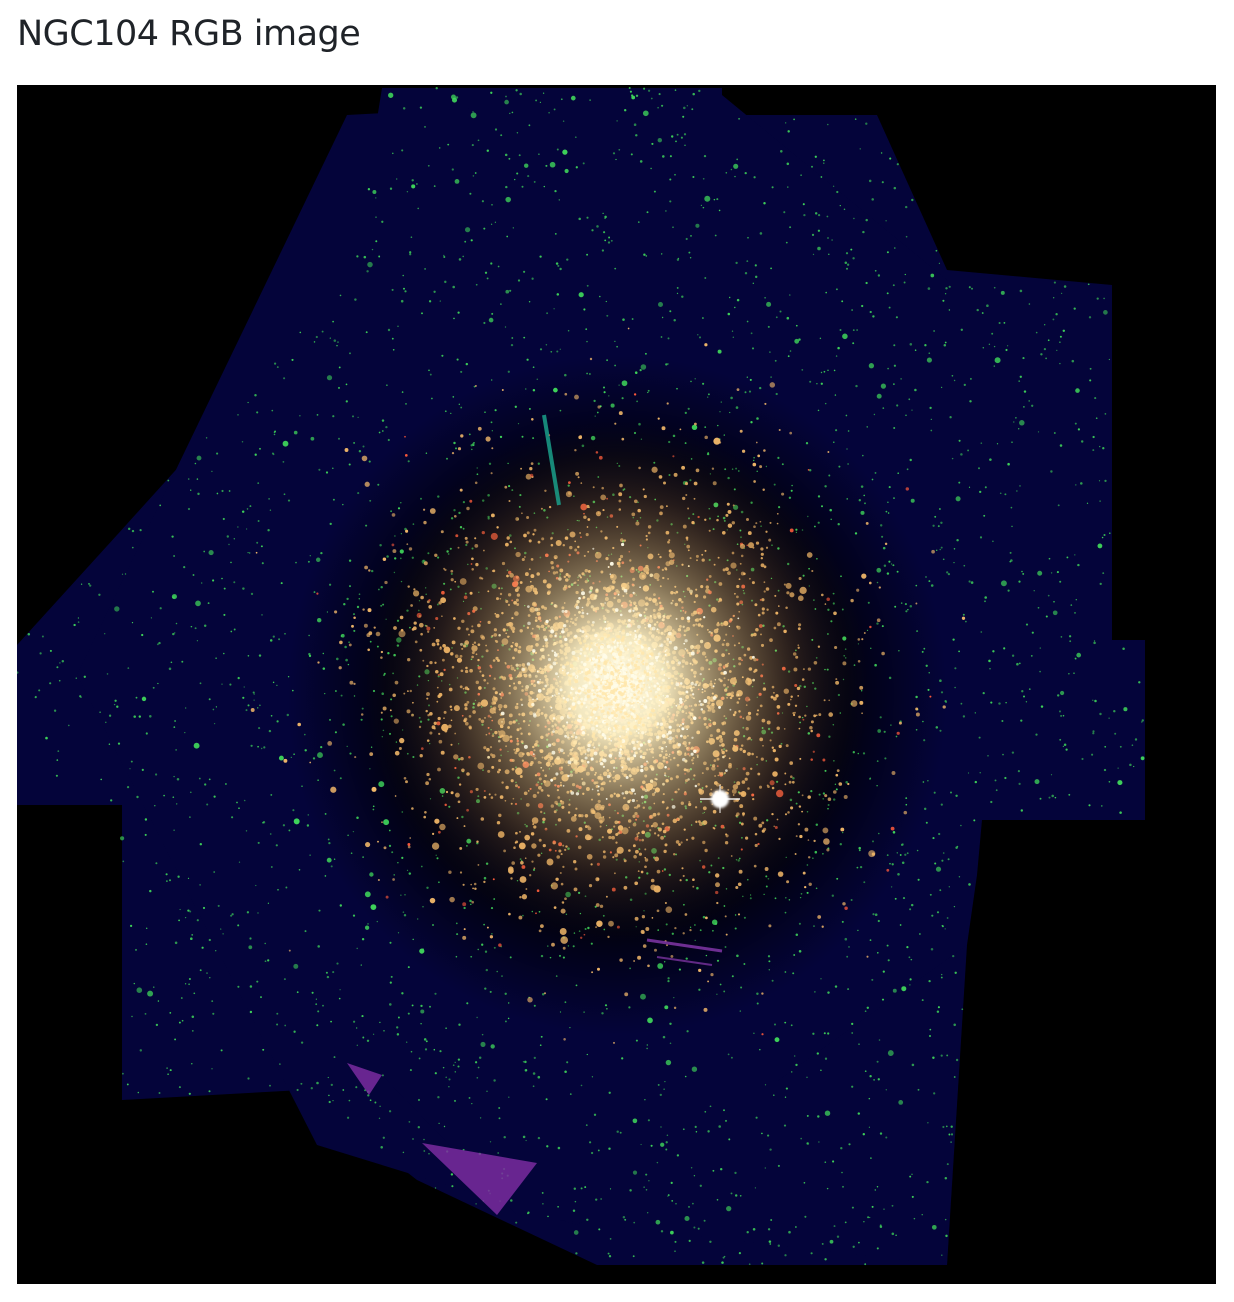 The width and height of the screenshot is (1234, 1302). What do you see at coordinates (189, 34) in the screenshot?
I see `page-title: NGC104 RGB image` at bounding box center [189, 34].